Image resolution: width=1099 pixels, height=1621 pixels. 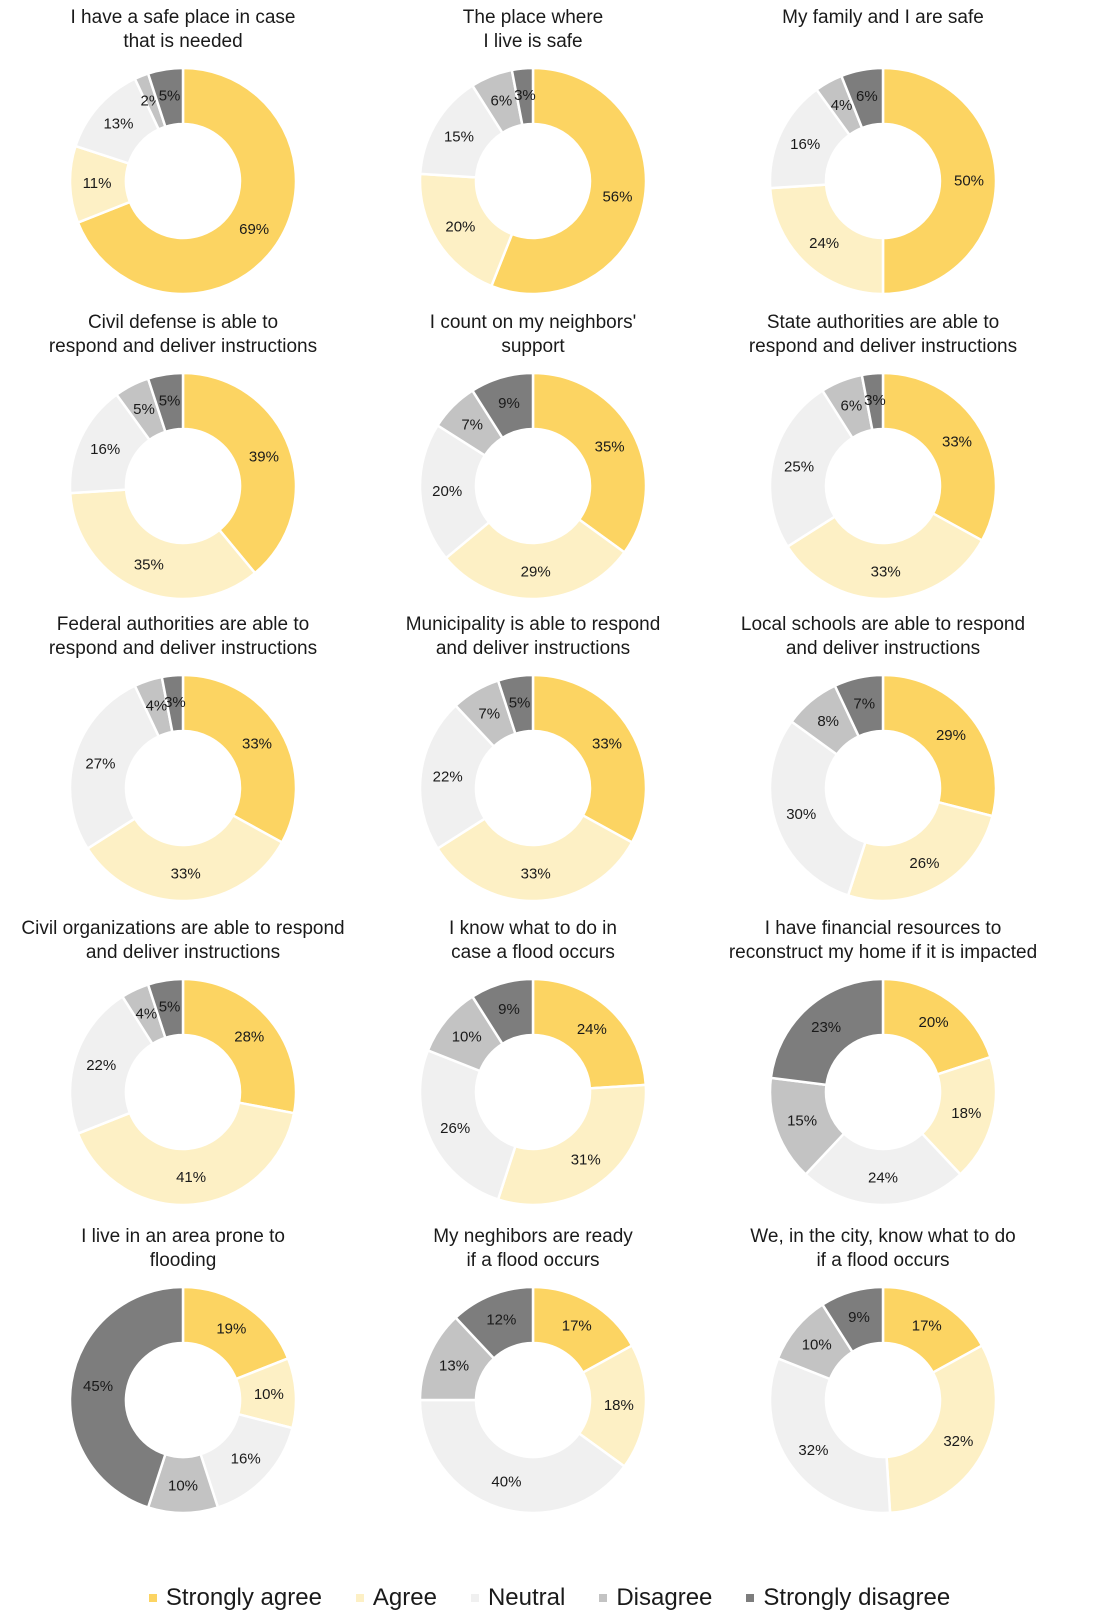 I want to click on donut-svg: 39% 35% 16% 5% 5%, so click(x=183, y=486).